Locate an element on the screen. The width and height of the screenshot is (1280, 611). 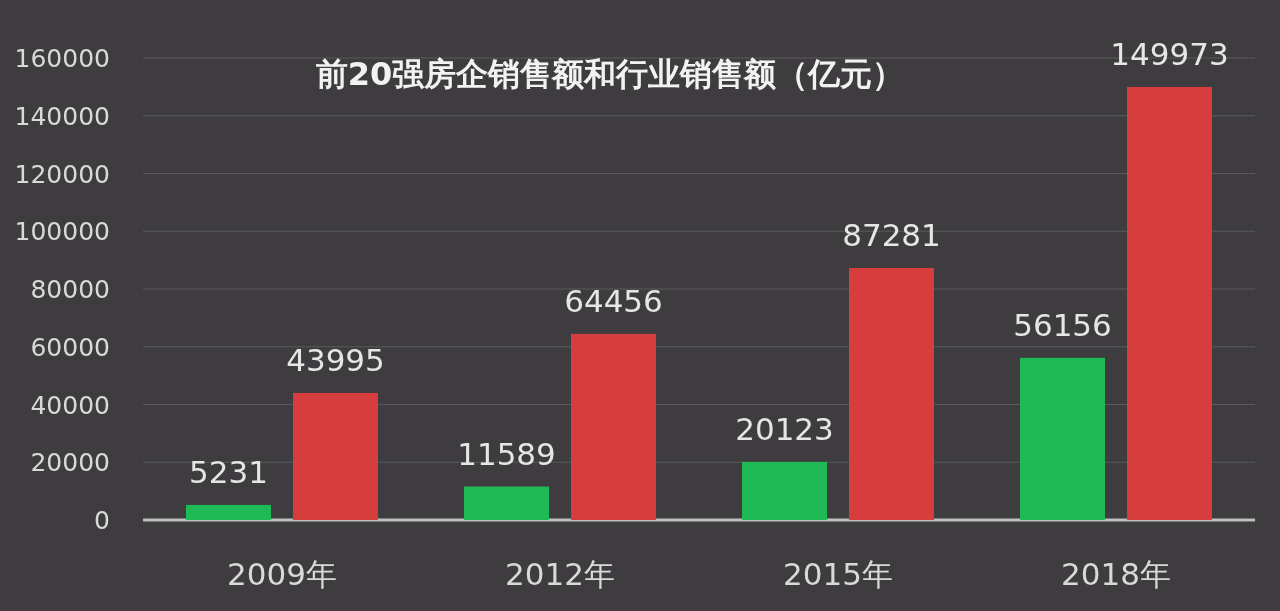
y-tick-label: 100000 is located at coordinates (62, 232).